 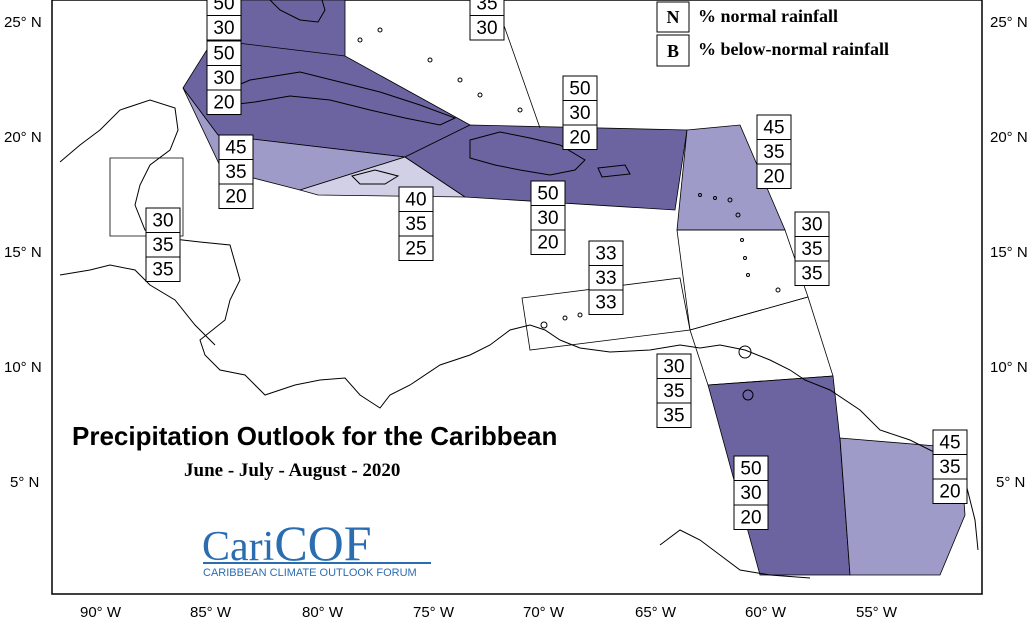 I want to click on prob-box-belize: 30 35 35, so click(x=163, y=244).